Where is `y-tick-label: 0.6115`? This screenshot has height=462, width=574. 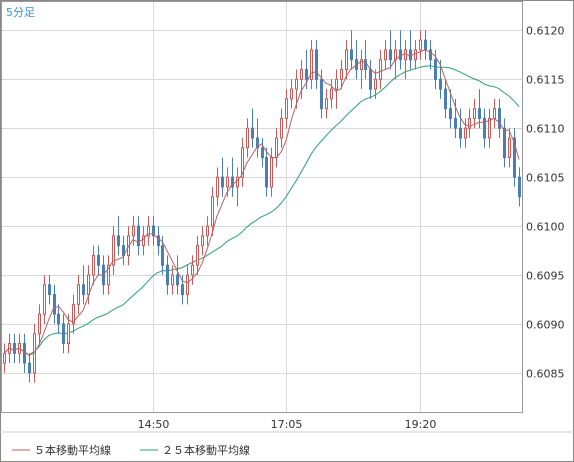
y-tick-label: 0.6115 is located at coordinates (545, 80).